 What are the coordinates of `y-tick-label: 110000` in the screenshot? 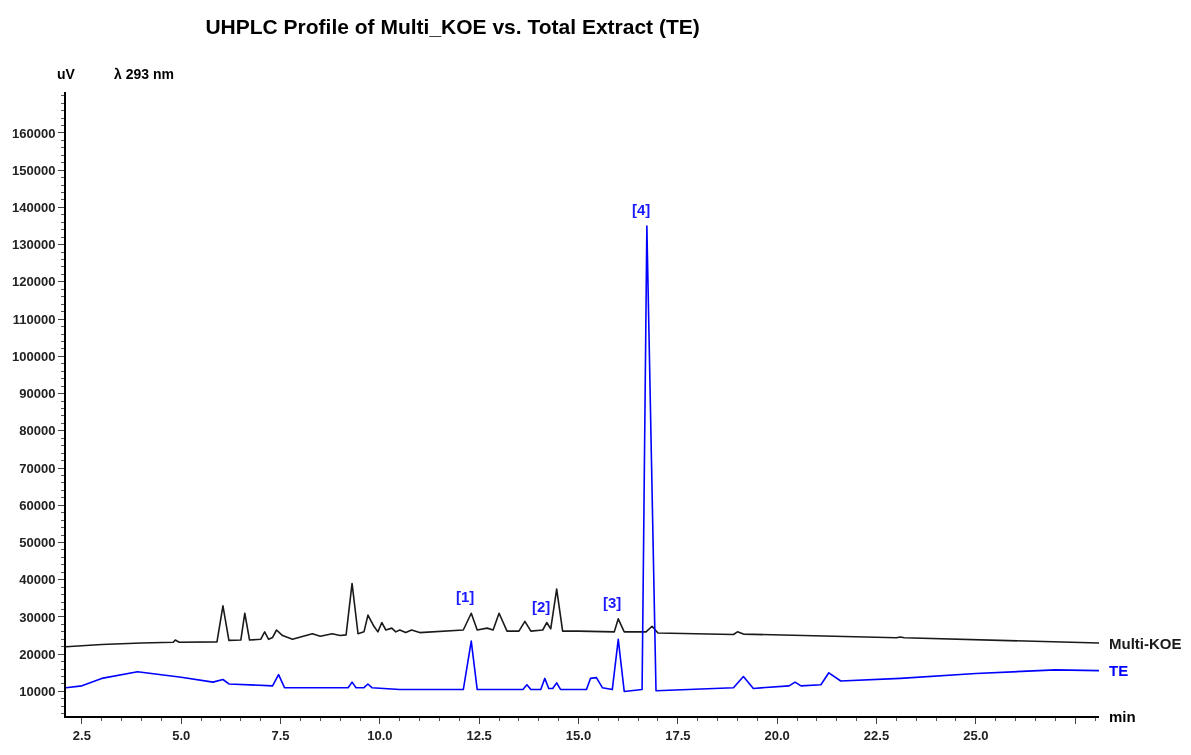 It's located at (34, 319).